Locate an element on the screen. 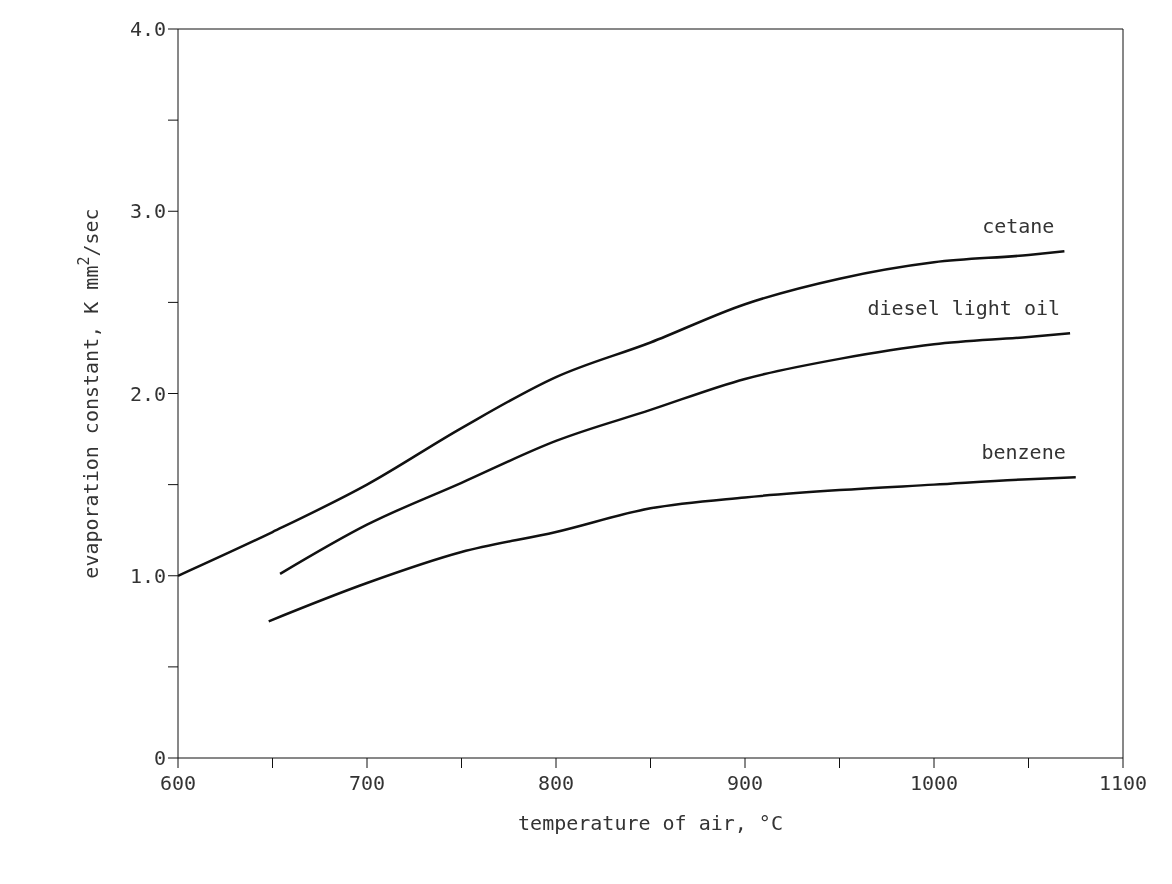 This screenshot has height=884, width=1172. series-label: cetane is located at coordinates (1018, 226).